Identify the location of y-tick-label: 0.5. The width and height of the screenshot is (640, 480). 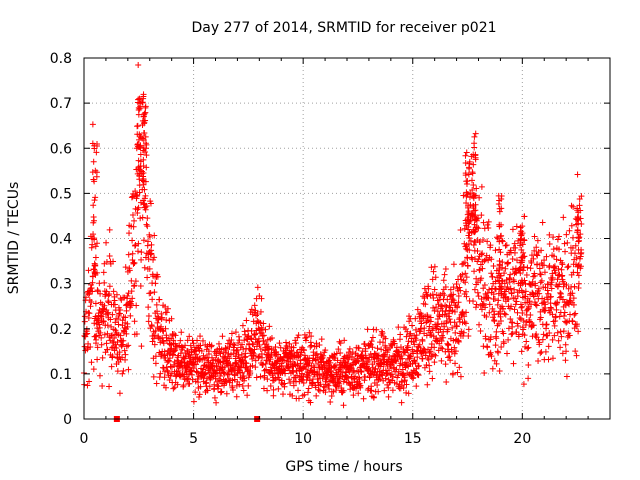
(61, 194).